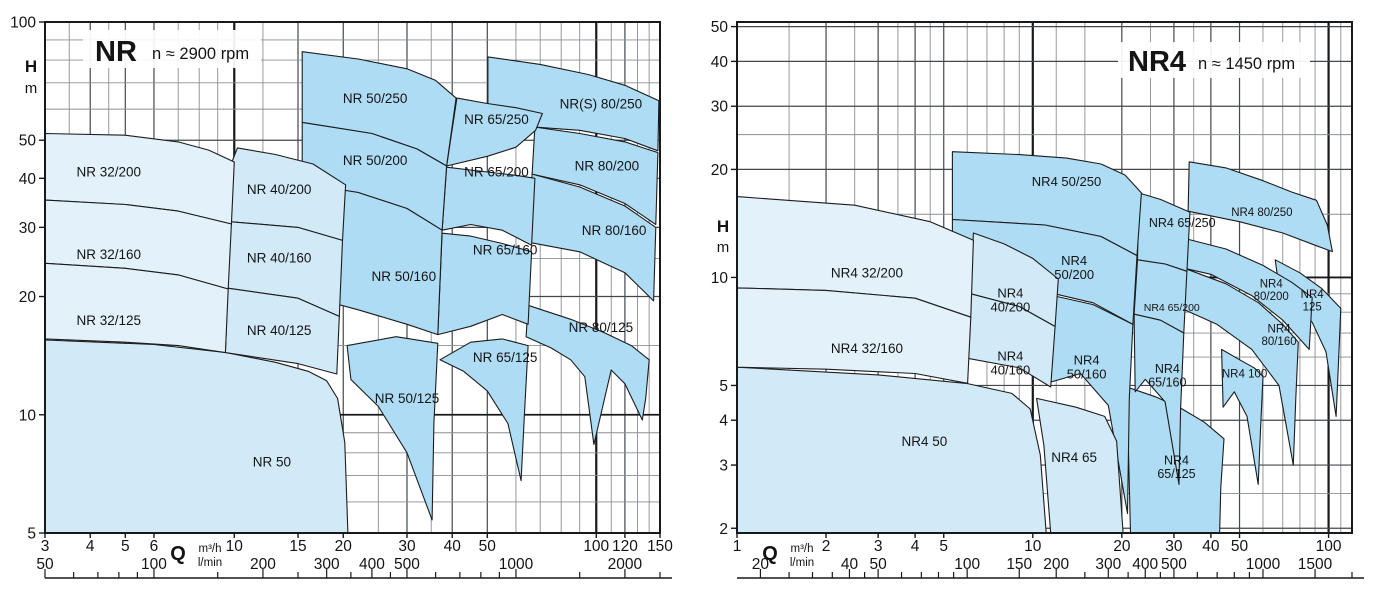  I want to click on svg-text: 1, so click(737, 546).